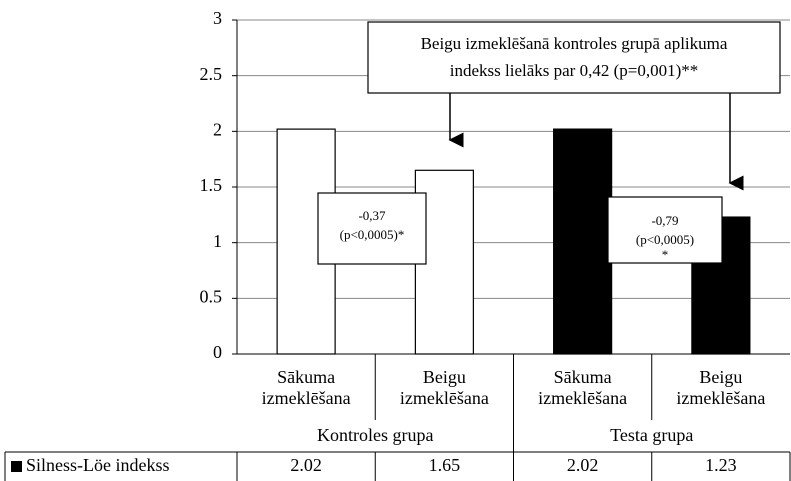 The image size is (791, 481). I want to click on y-tick-label: 3, so click(217, 18).